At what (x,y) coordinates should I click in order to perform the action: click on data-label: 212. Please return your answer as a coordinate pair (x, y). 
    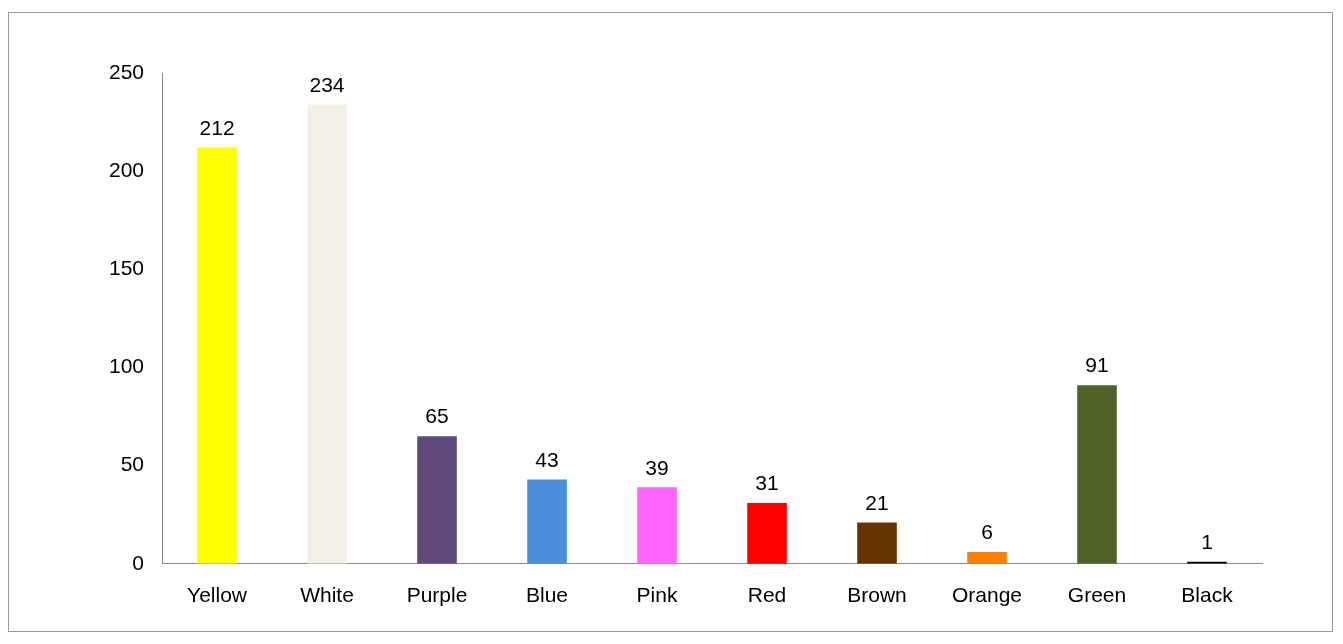
    Looking at the image, I should click on (217, 127).